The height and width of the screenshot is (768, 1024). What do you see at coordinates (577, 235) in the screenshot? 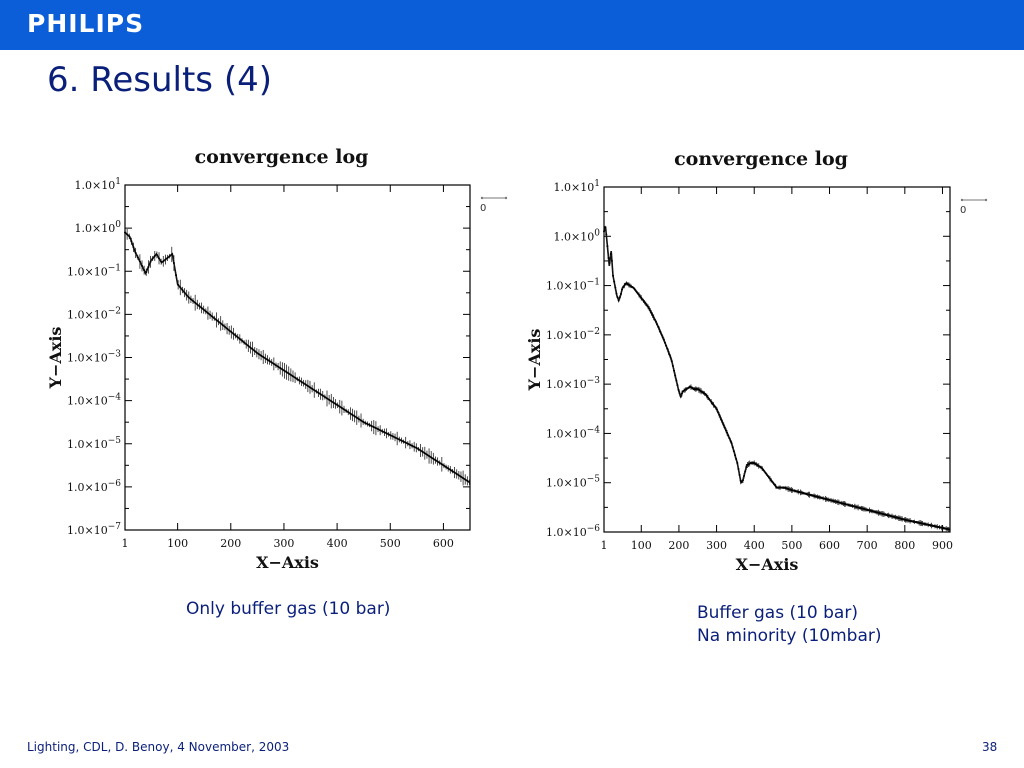
I see `y-tick-label: 1.0×100` at bounding box center [577, 235].